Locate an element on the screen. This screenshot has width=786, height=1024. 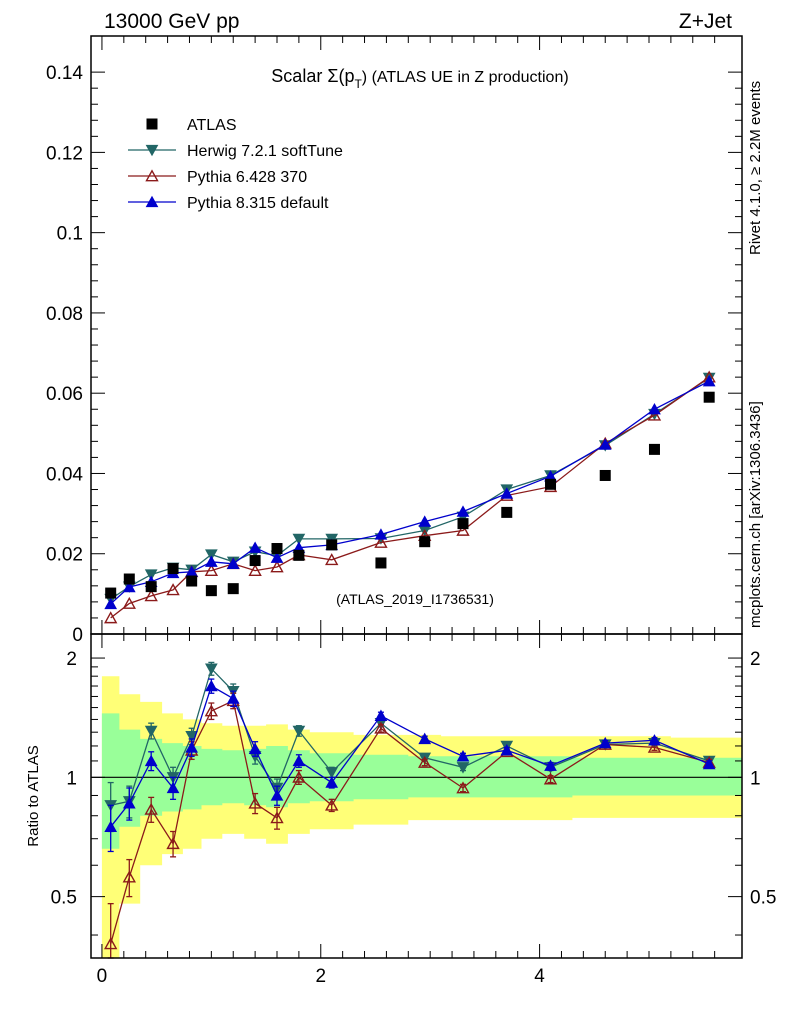
ratio-xtick-label: 4 is located at coordinates (539, 976).